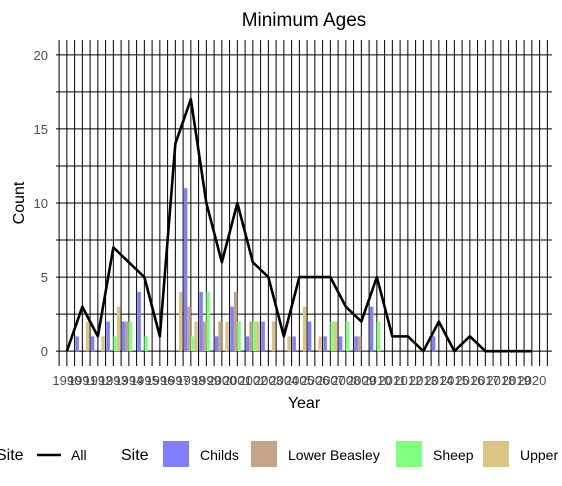 Image resolution: width=562 pixels, height=486 pixels. Describe the element at coordinates (392, 380) in the screenshot. I see `x-tick-label: 2011` at that location.